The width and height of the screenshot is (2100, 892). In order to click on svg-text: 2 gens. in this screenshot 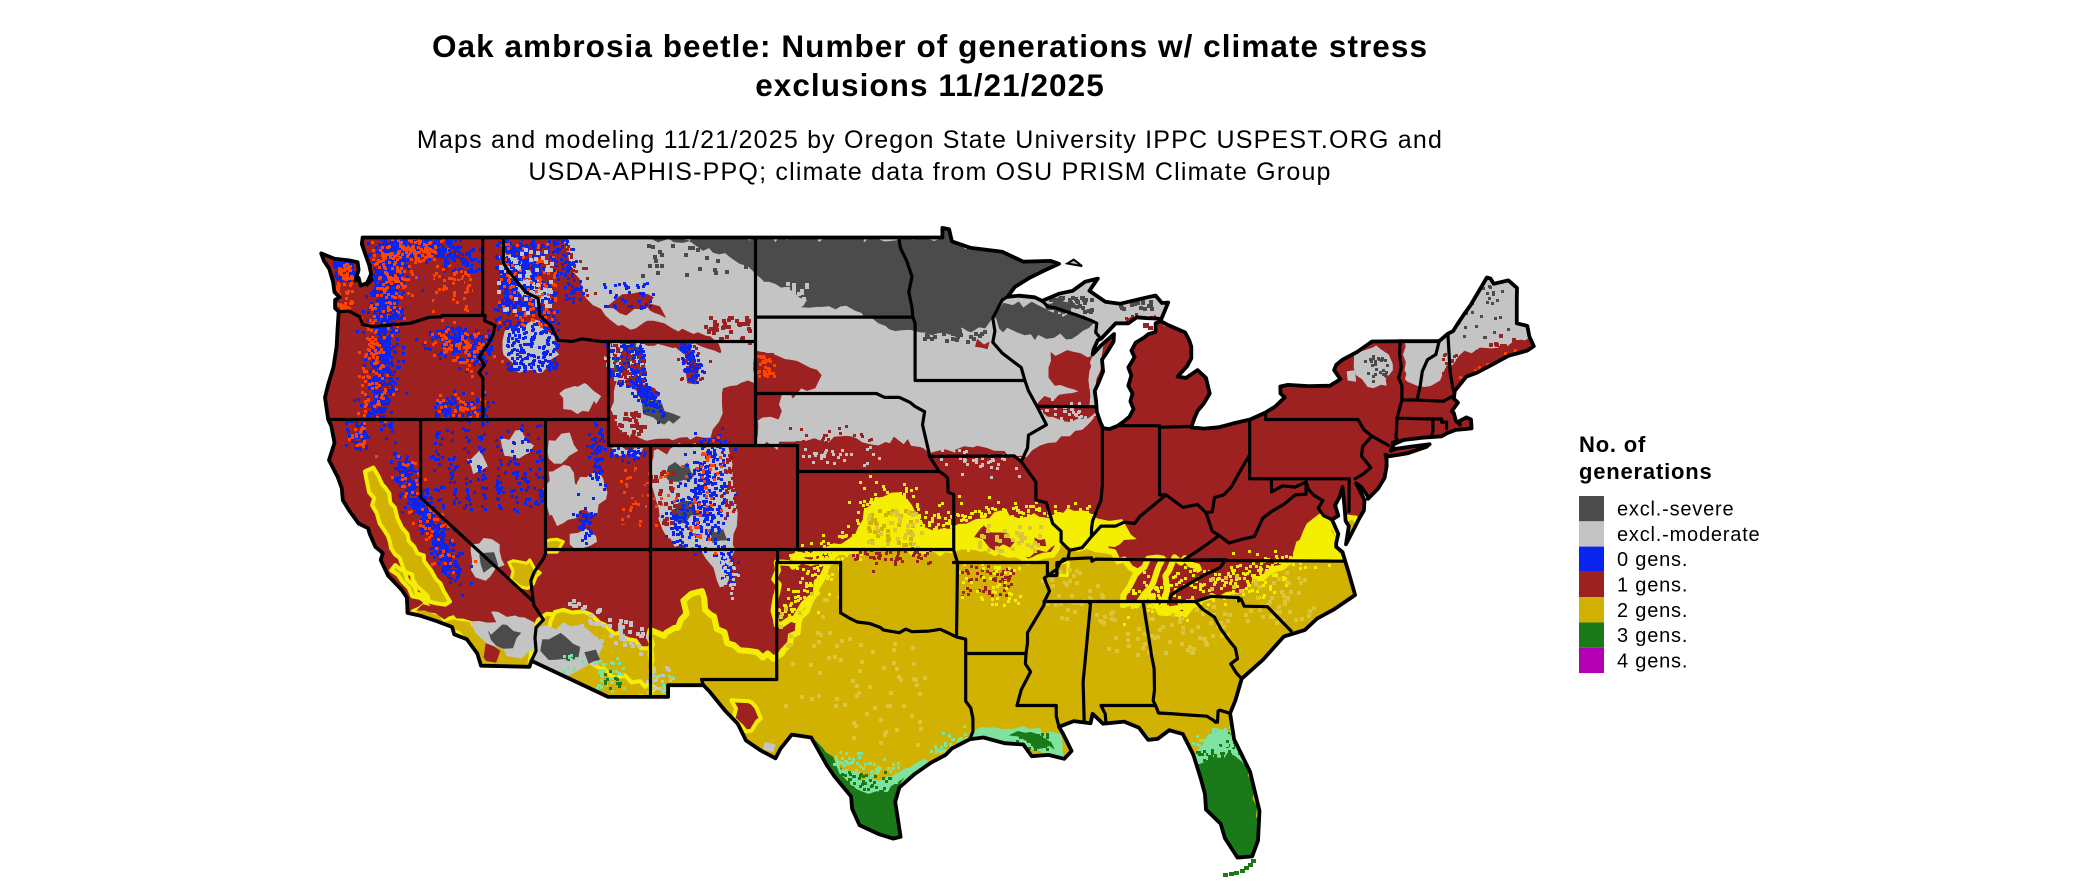, I will do `click(1652, 611)`.